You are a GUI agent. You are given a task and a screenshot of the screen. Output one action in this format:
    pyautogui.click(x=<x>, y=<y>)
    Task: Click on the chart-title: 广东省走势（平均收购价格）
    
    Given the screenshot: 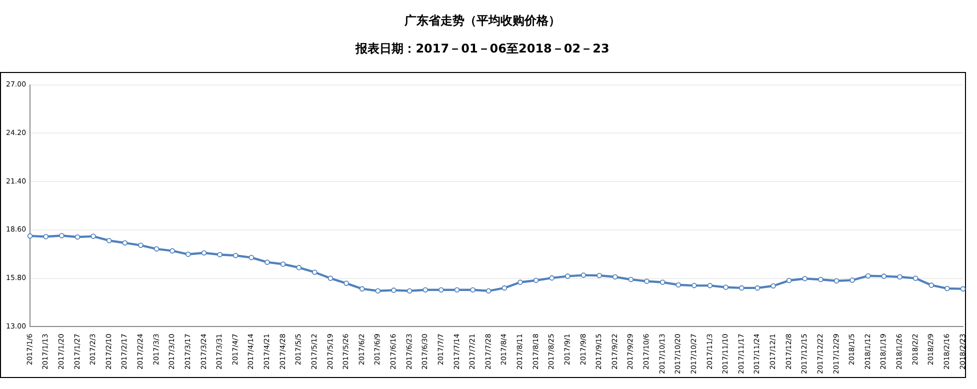 What is the action you would take?
    pyautogui.click(x=482, y=20)
    